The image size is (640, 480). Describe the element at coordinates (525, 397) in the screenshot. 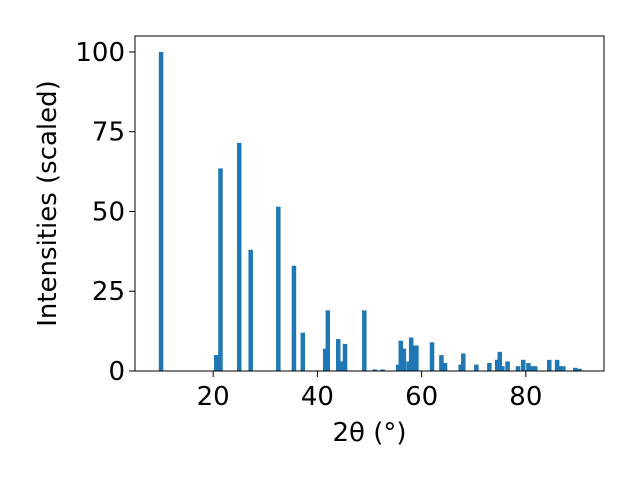

I see `x-tick-label: 80` at that location.